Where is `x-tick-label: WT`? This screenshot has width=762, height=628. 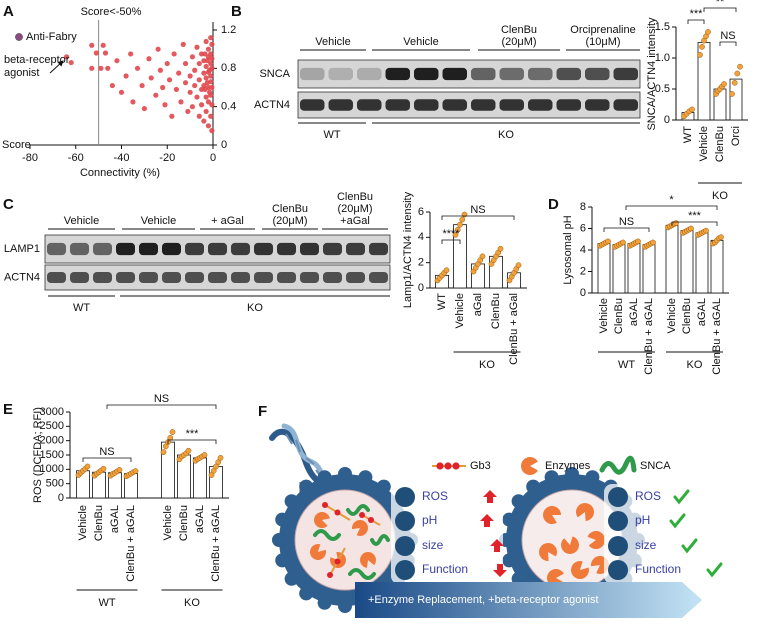
x-tick-label: WT is located at coordinates (688, 134).